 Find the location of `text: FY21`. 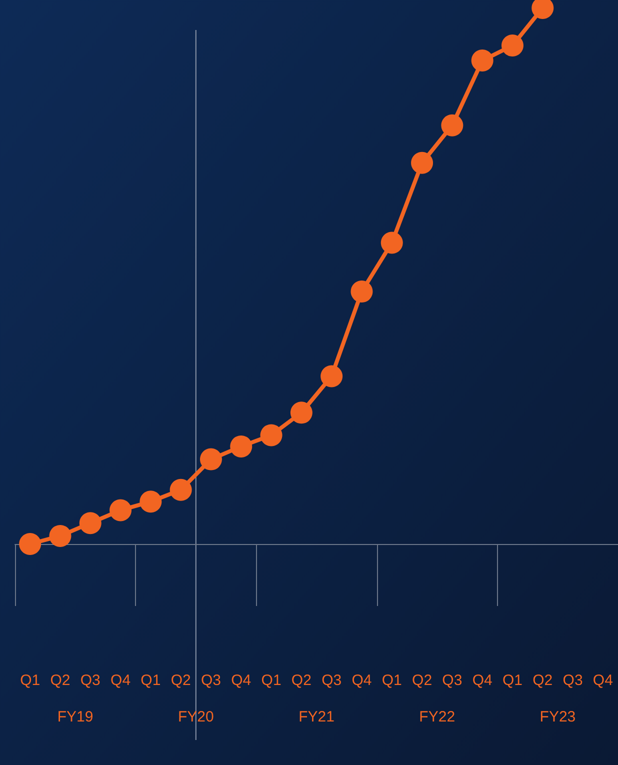

text: FY21 is located at coordinates (316, 717).